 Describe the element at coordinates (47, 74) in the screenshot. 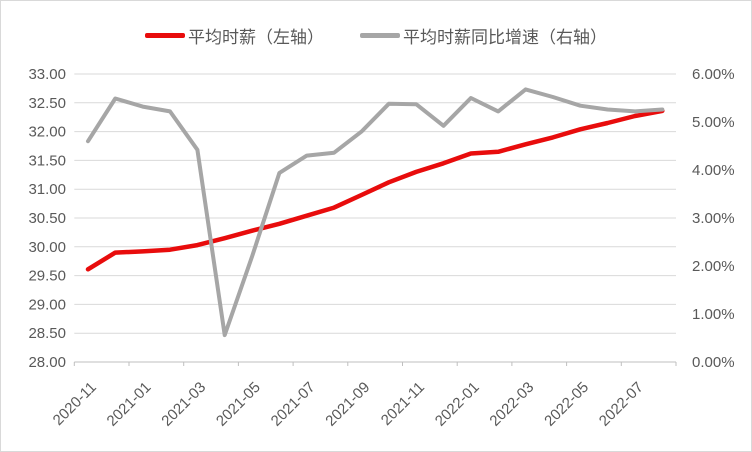

I see `left-axis-tick-label: 33.00` at that location.